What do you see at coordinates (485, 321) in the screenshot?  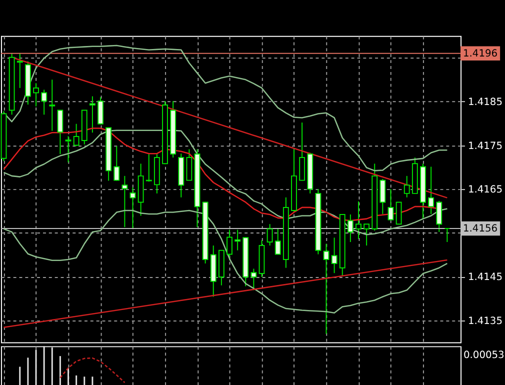 I see `y-tick-label: 1.4135` at bounding box center [485, 321].